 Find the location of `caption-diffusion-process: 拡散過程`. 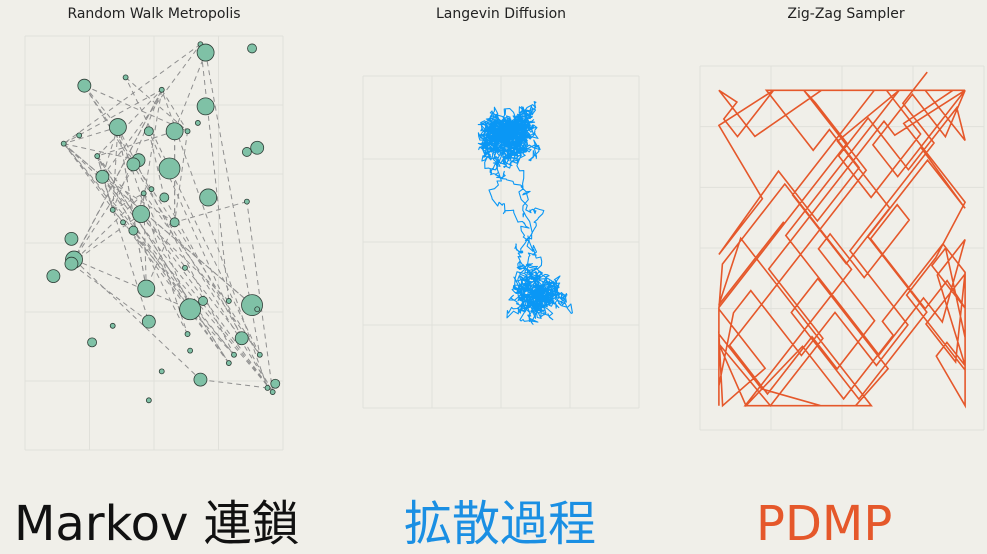

caption-diffusion-process: 拡散過程 is located at coordinates (500, 524).